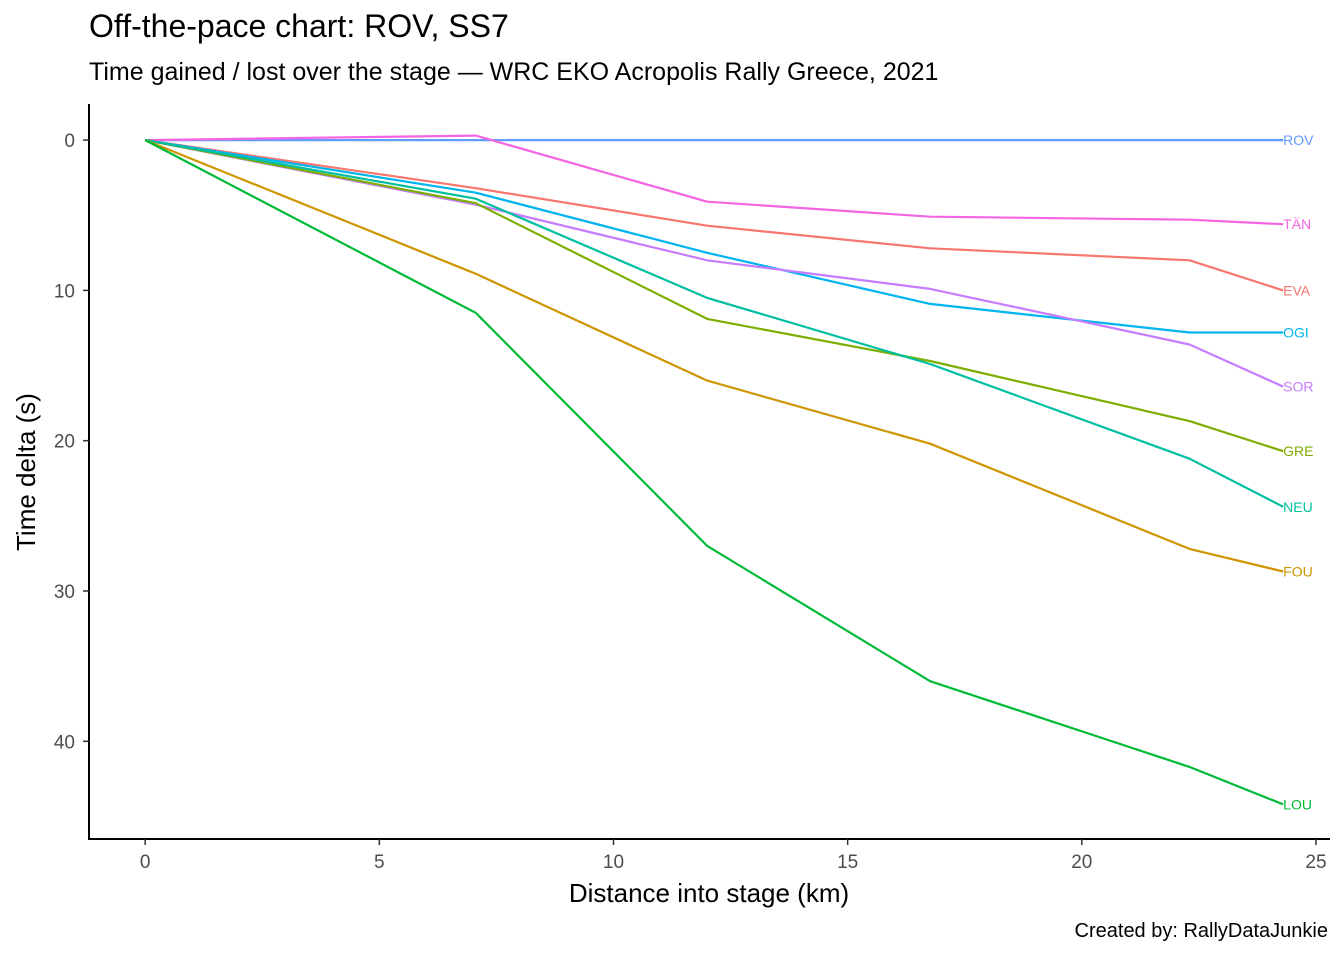  Describe the element at coordinates (1298, 140) in the screenshot. I see `series-label-rov: ROV` at that location.